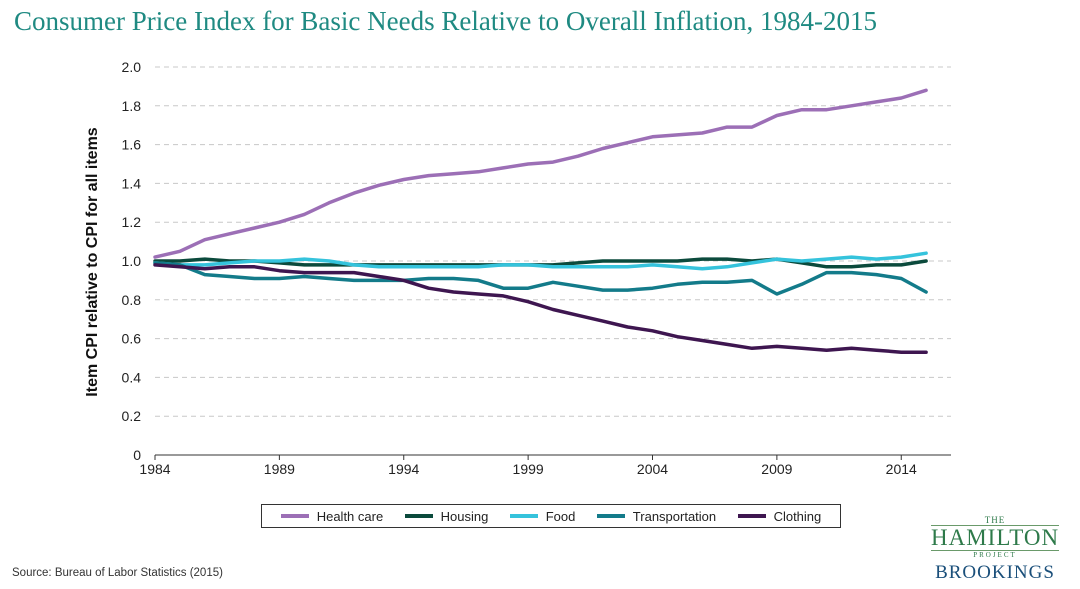 Image resolution: width=1080 pixels, height=589 pixels. Describe the element at coordinates (776, 469) in the screenshot. I see `x-tick-label: 2009` at that location.